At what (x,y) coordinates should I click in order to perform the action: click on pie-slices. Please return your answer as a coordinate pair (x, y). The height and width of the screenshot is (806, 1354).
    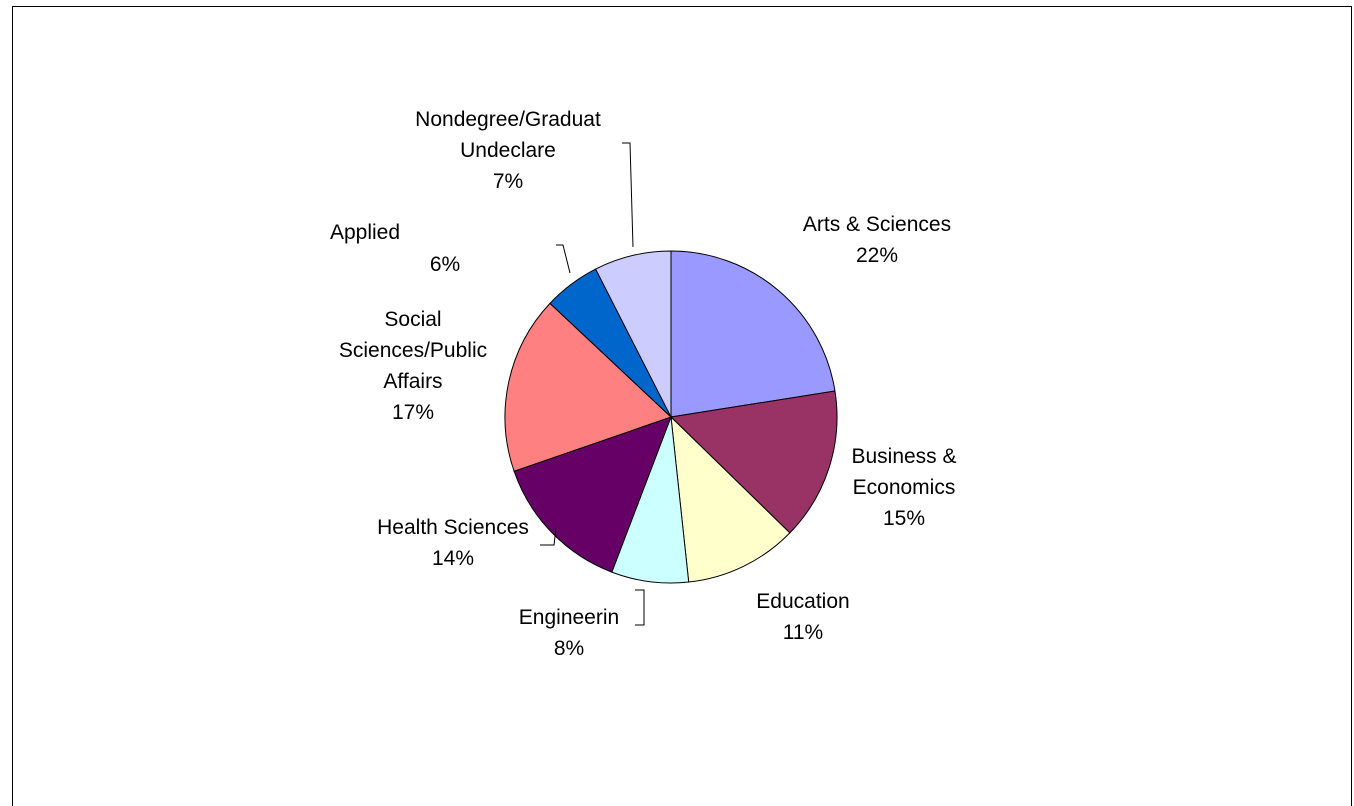
    Looking at the image, I should click on (671, 417).